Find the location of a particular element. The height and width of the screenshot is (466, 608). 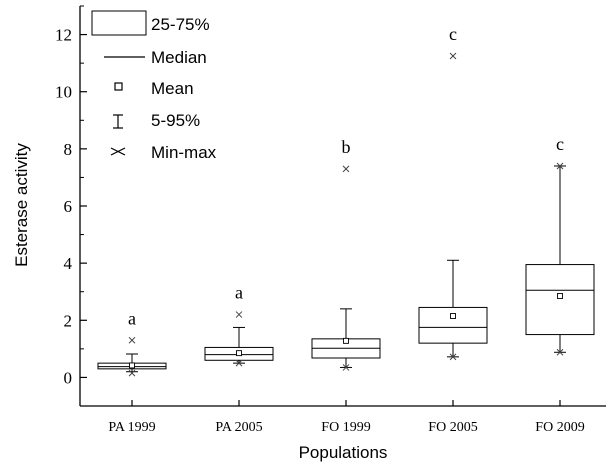

x-tick-label: PA 2005 is located at coordinates (238, 427).